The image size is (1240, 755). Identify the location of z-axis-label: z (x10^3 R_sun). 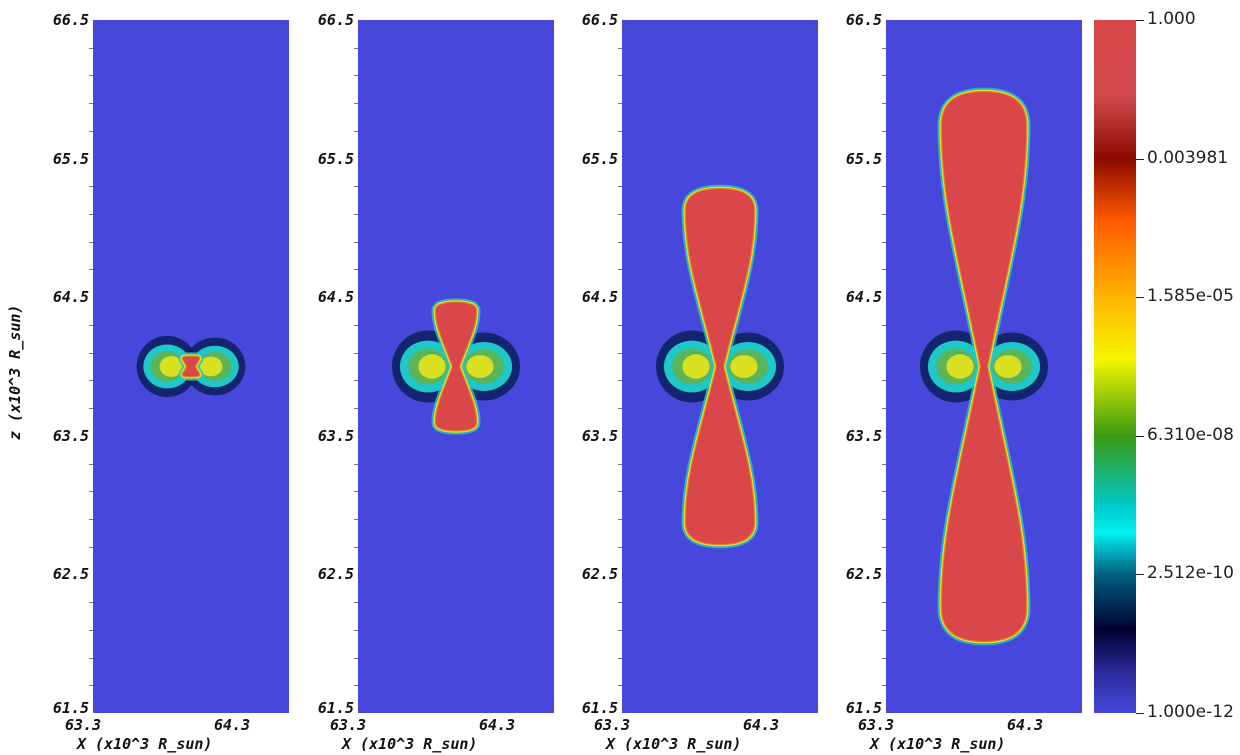
(15, 372).